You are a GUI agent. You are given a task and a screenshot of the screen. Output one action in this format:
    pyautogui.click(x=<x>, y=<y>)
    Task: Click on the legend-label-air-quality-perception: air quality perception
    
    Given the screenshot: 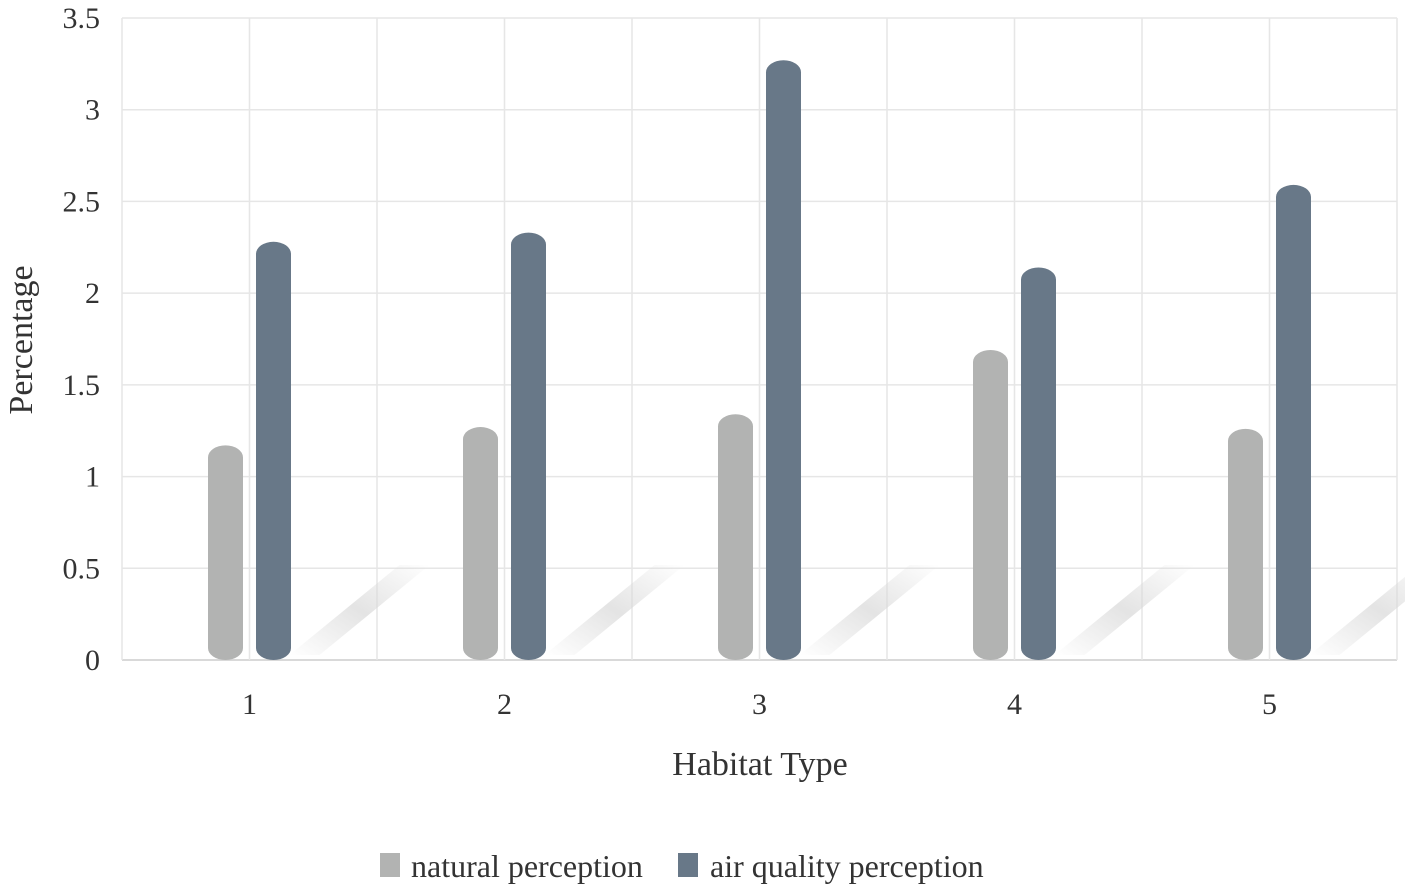 What is the action you would take?
    pyautogui.click(x=847, y=866)
    